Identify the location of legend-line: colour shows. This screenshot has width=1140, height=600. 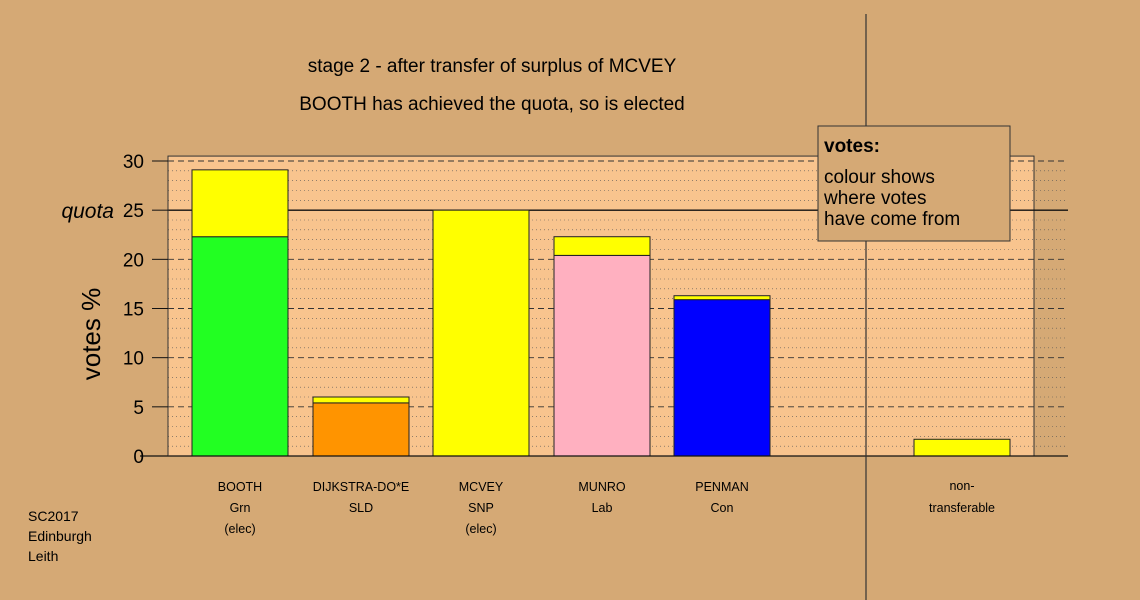
(879, 177).